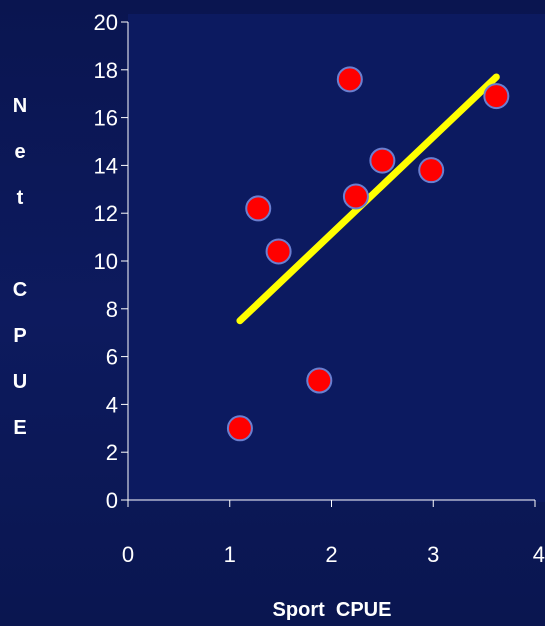 The width and height of the screenshot is (545, 626). I want to click on x-tick-label: 1, so click(230, 554).